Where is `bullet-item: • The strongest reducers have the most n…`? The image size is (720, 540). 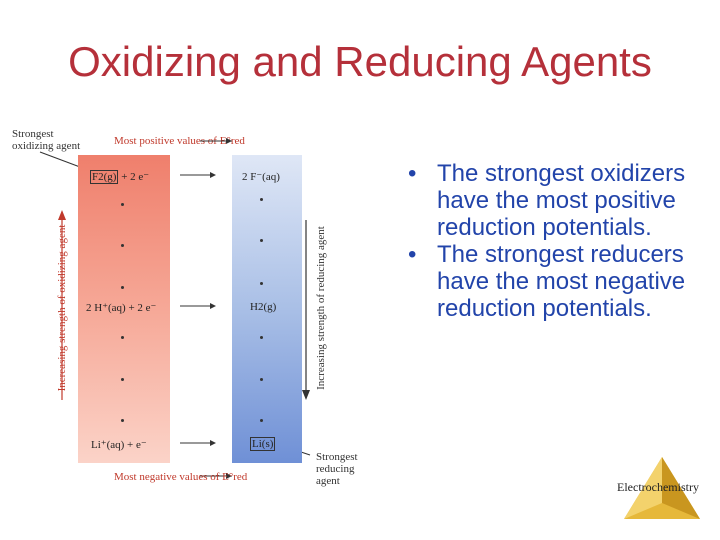
bullet-item: • The strongest reducers have the most n… is located at coordinates (558, 281).